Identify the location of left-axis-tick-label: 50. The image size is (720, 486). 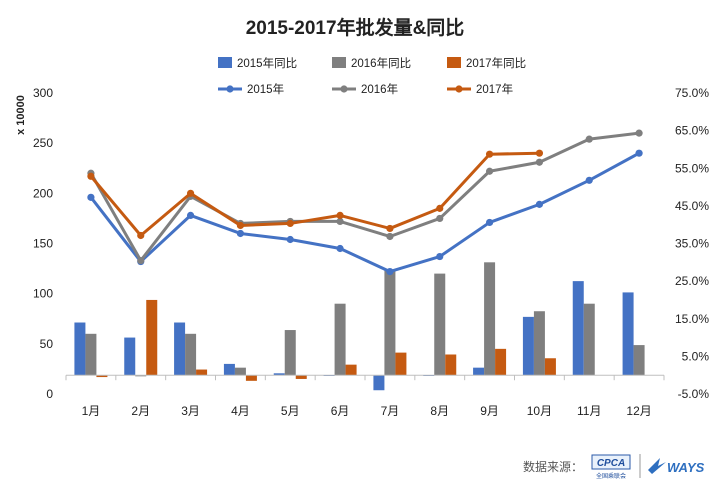
(47, 344).